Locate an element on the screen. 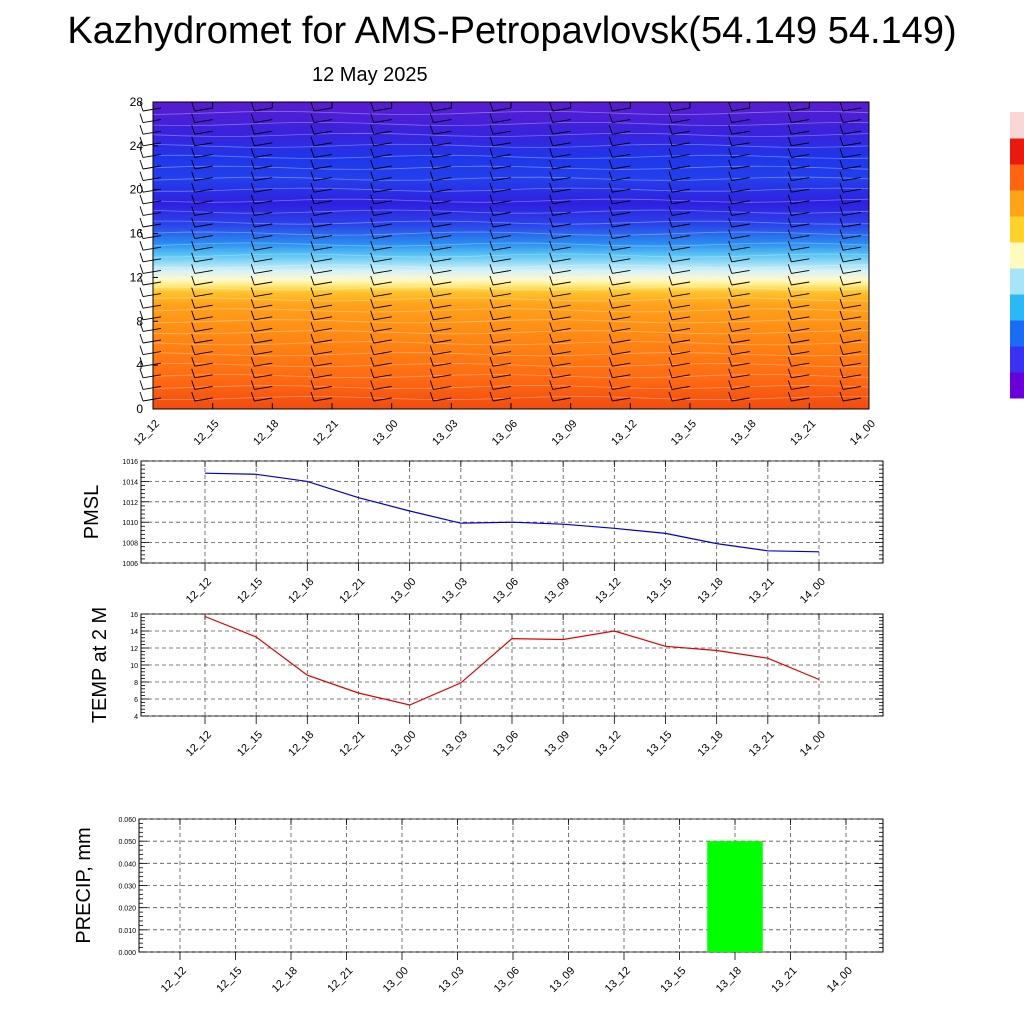 This screenshot has height=1024, width=1024. heatmap-x-tick-label: 12_12 is located at coordinates (147, 433).